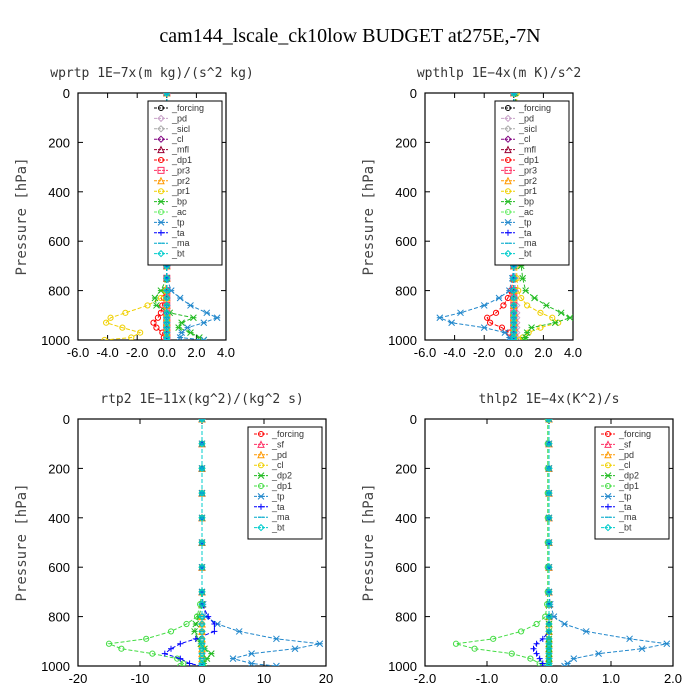 The image size is (700, 700). What do you see at coordinates (180, 191) in the screenshot?
I see `legend-label: _pr1` at bounding box center [180, 191].